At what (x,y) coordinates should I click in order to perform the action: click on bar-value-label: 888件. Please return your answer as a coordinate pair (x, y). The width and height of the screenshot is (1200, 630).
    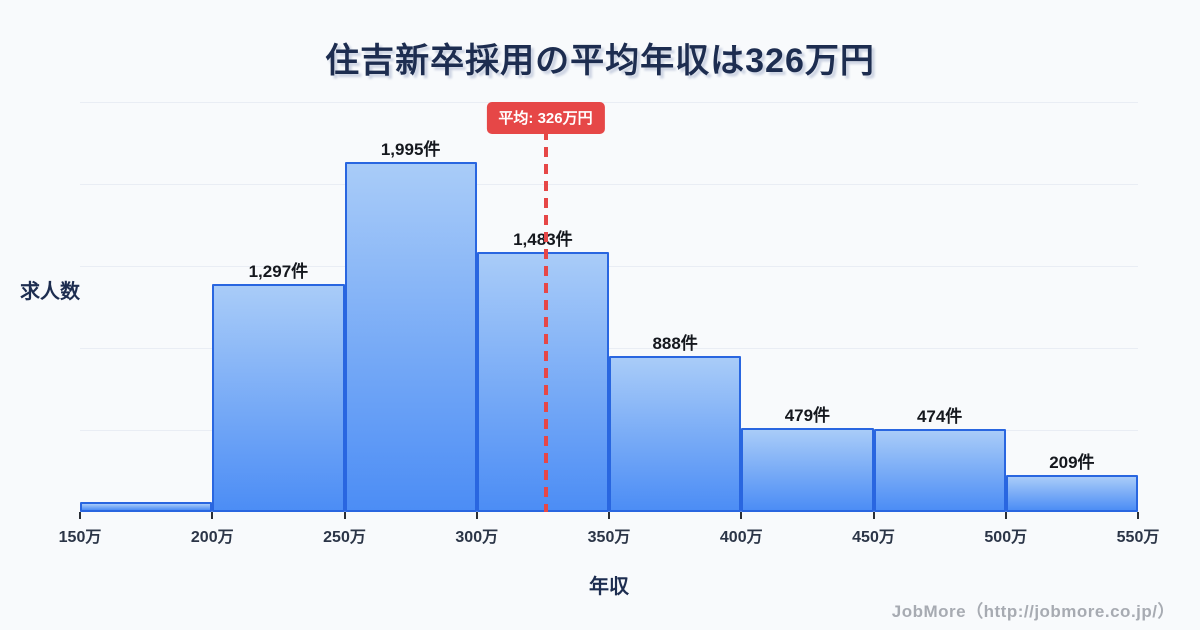
    Looking at the image, I should click on (675, 344).